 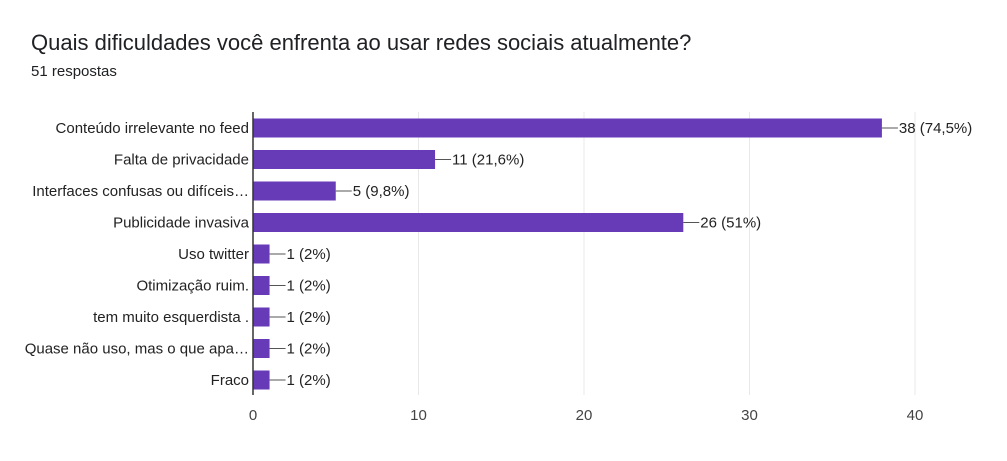 What do you see at coordinates (152, 128) in the screenshot?
I see `category-label: Conteúdo irrelevante no feed` at bounding box center [152, 128].